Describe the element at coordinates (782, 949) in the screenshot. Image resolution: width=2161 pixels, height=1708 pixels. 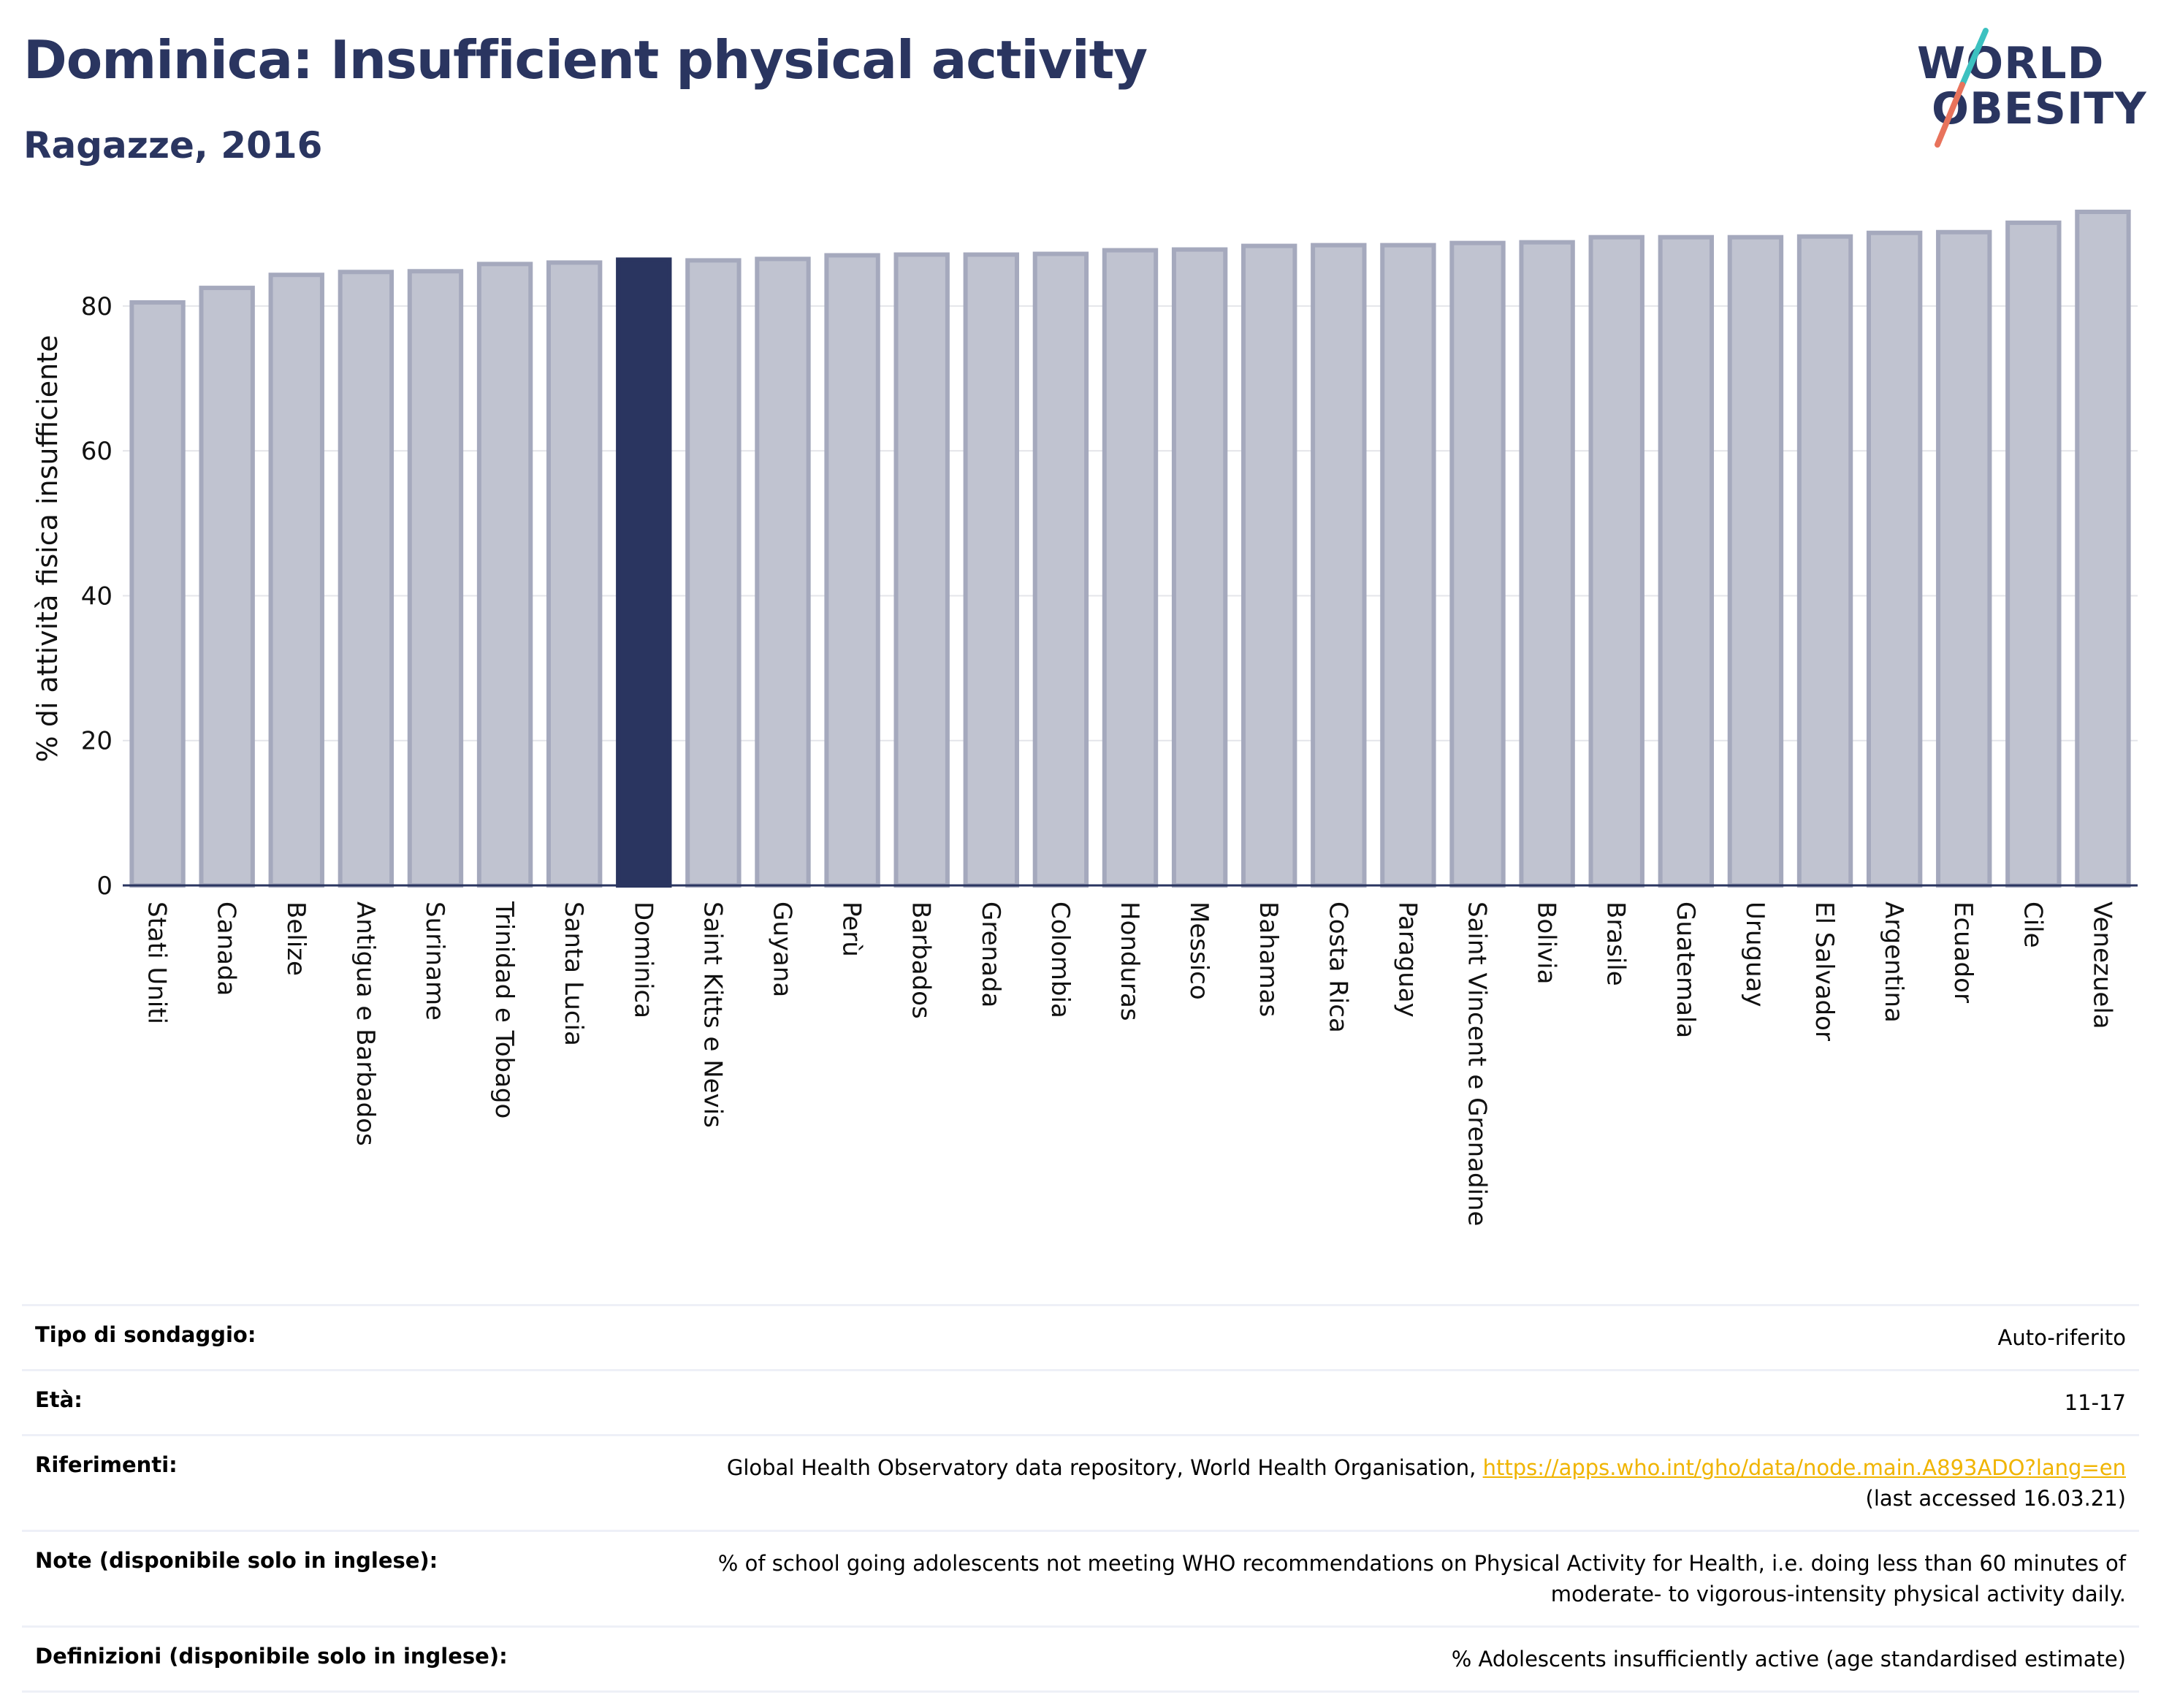
I see `x-tick-label: Guyana` at that location.